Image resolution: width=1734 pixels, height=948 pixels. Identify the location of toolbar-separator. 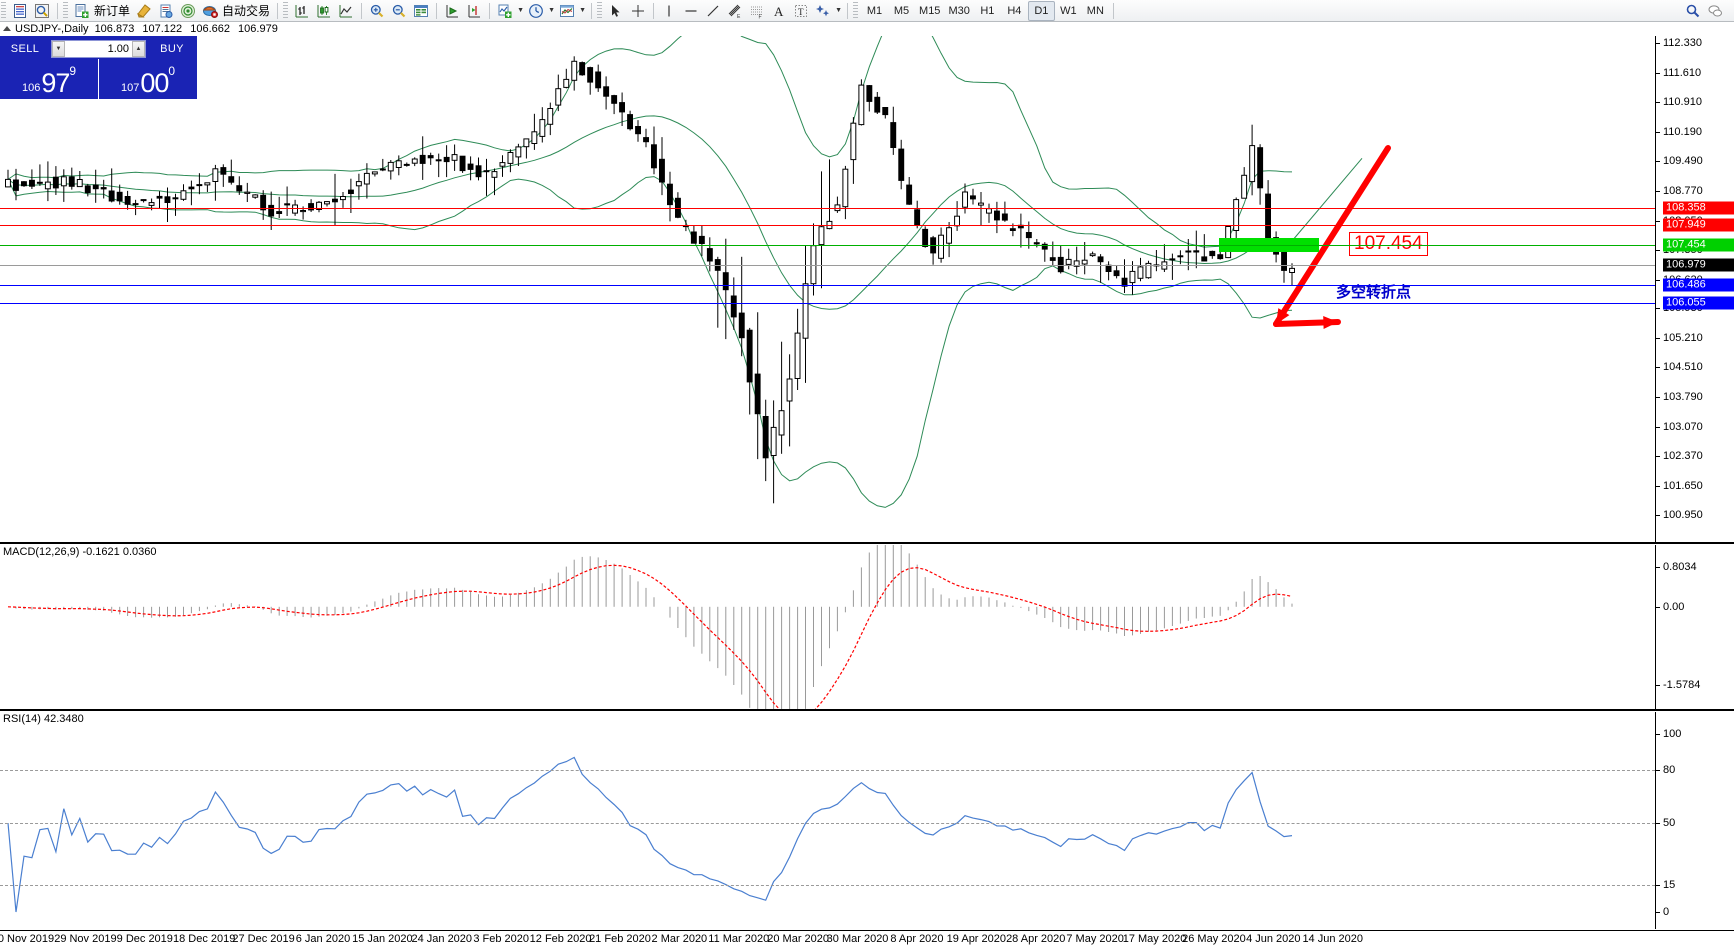
(57, 10).